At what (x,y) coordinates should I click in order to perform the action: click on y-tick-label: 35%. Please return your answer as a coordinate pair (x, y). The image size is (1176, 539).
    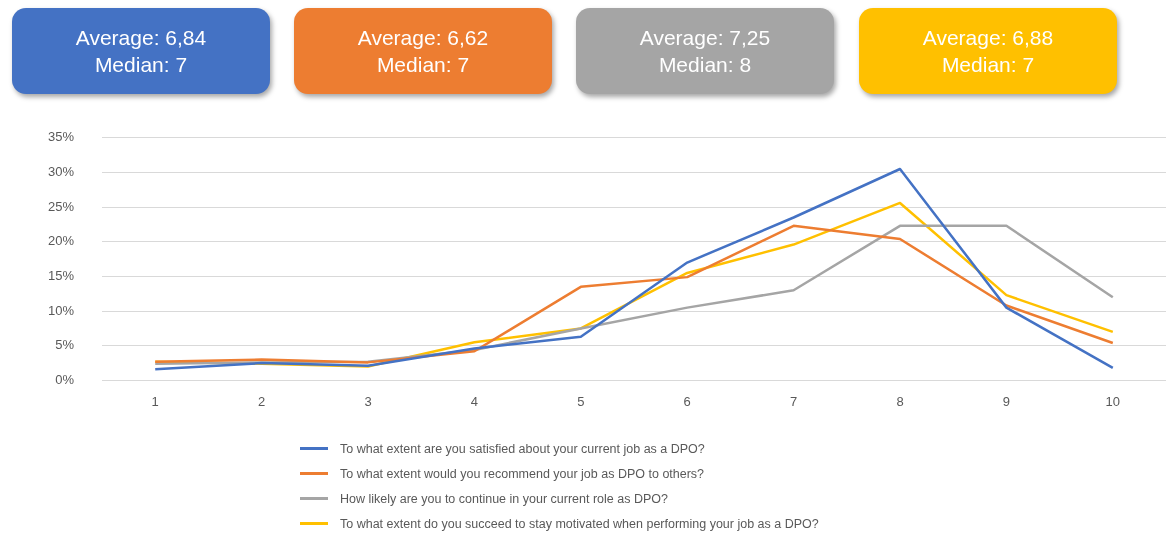
    Looking at the image, I should click on (61, 137).